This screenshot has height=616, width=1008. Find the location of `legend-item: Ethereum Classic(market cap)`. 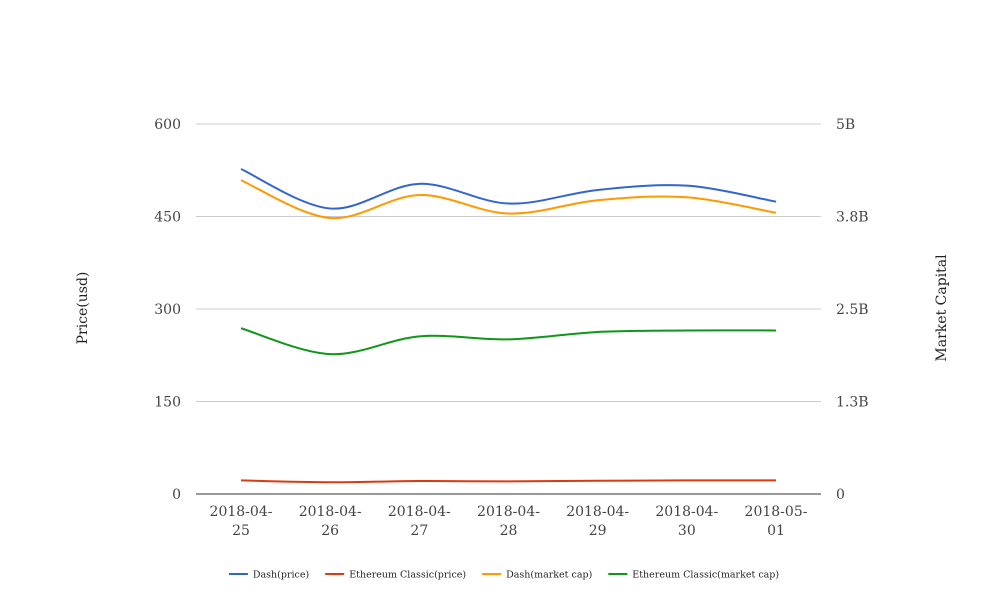

legend-item: Ethereum Classic(market cap) is located at coordinates (693, 575).